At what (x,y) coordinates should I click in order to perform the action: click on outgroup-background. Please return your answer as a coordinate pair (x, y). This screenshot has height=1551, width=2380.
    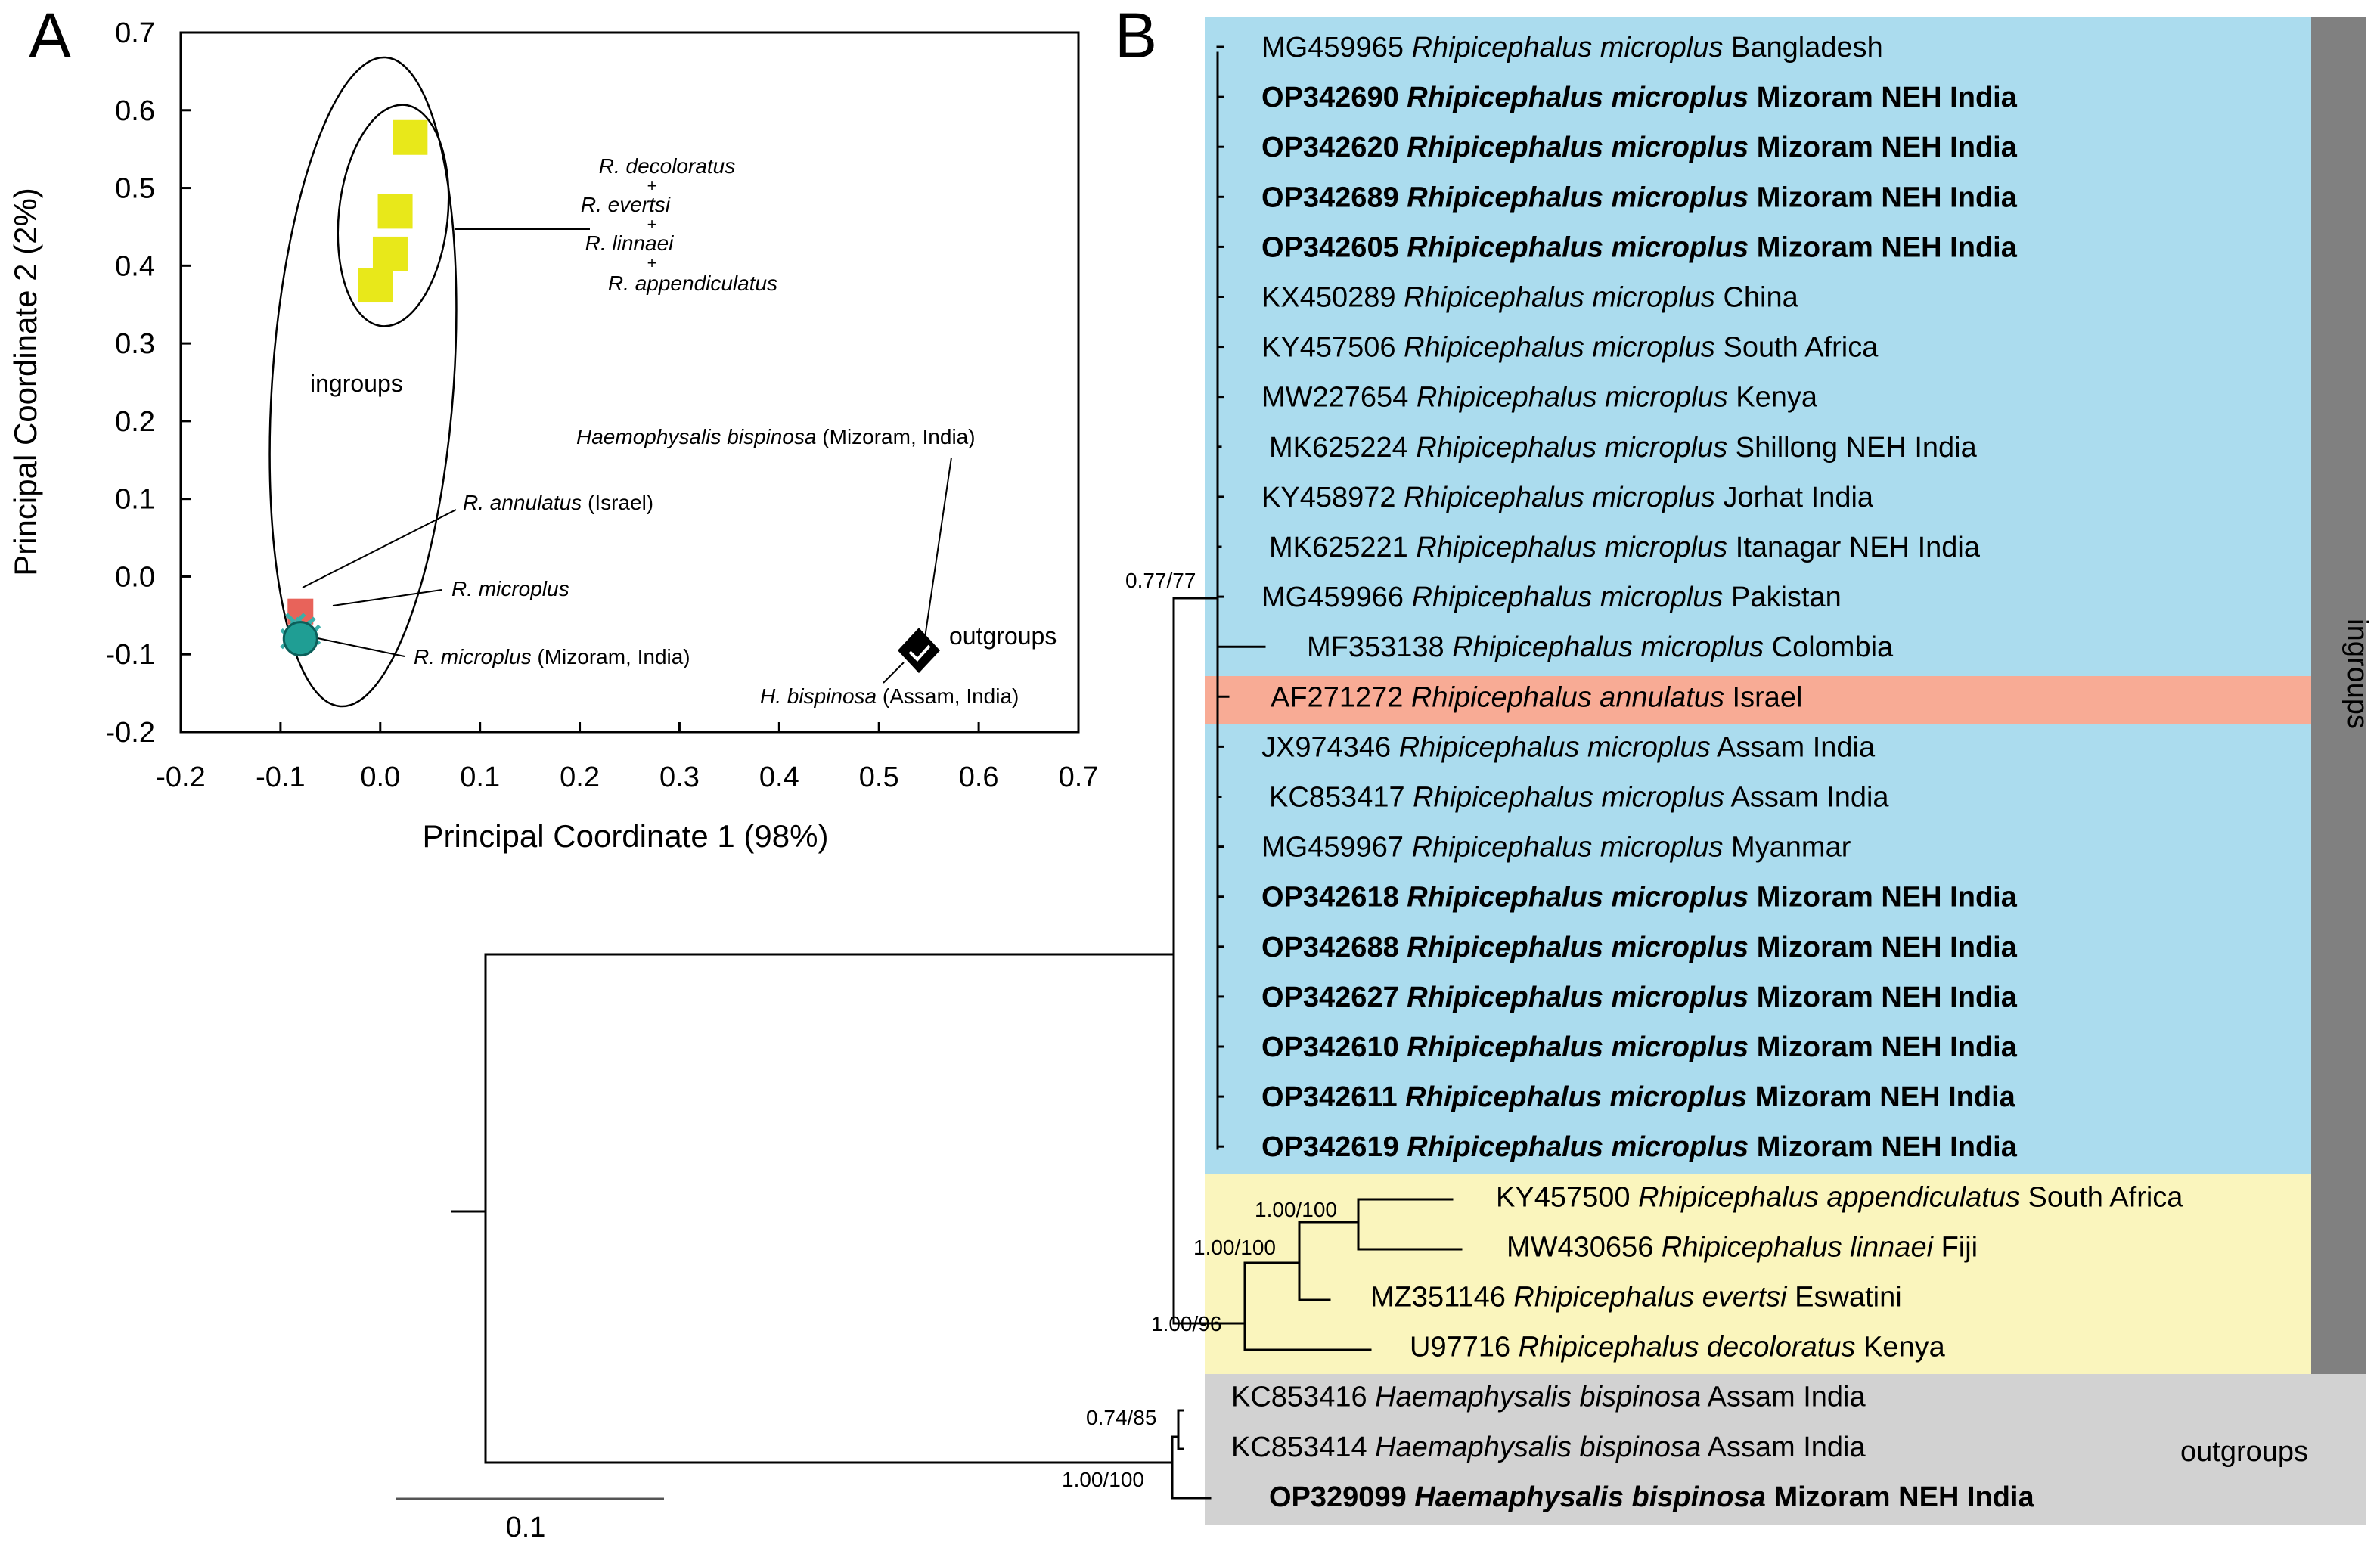
    Looking at the image, I should click on (1785, 1449).